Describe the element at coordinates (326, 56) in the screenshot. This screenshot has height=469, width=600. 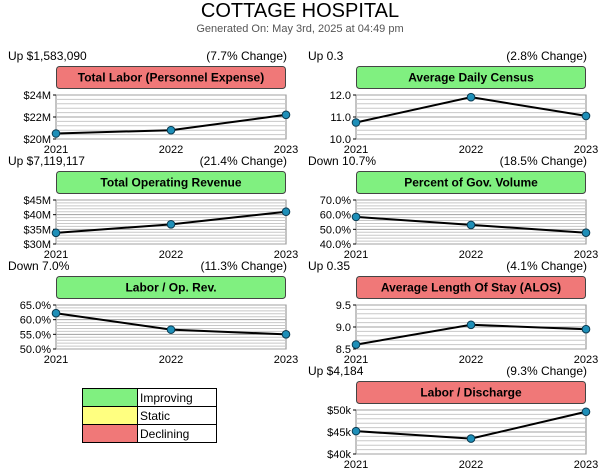
I see `change-amount: Up 0.3` at that location.